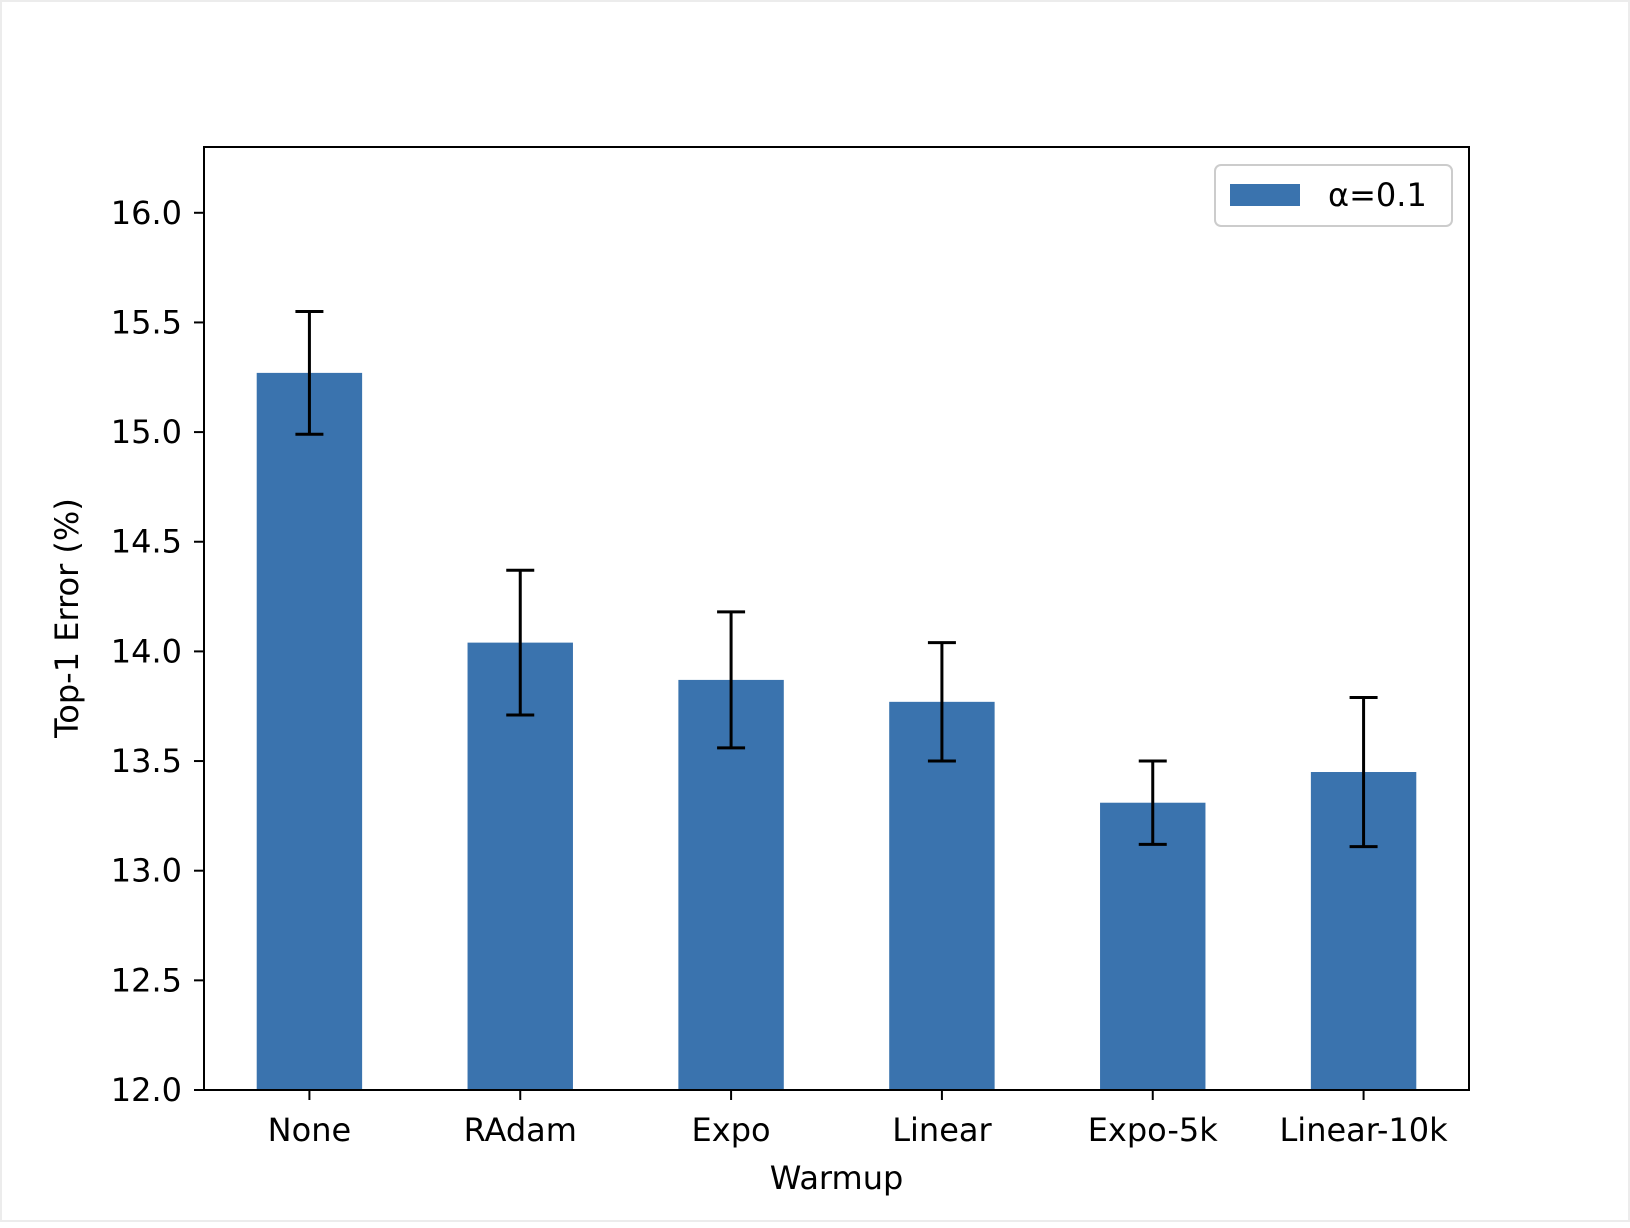  I want to click on legend: α=0.1, so click(1333, 195).